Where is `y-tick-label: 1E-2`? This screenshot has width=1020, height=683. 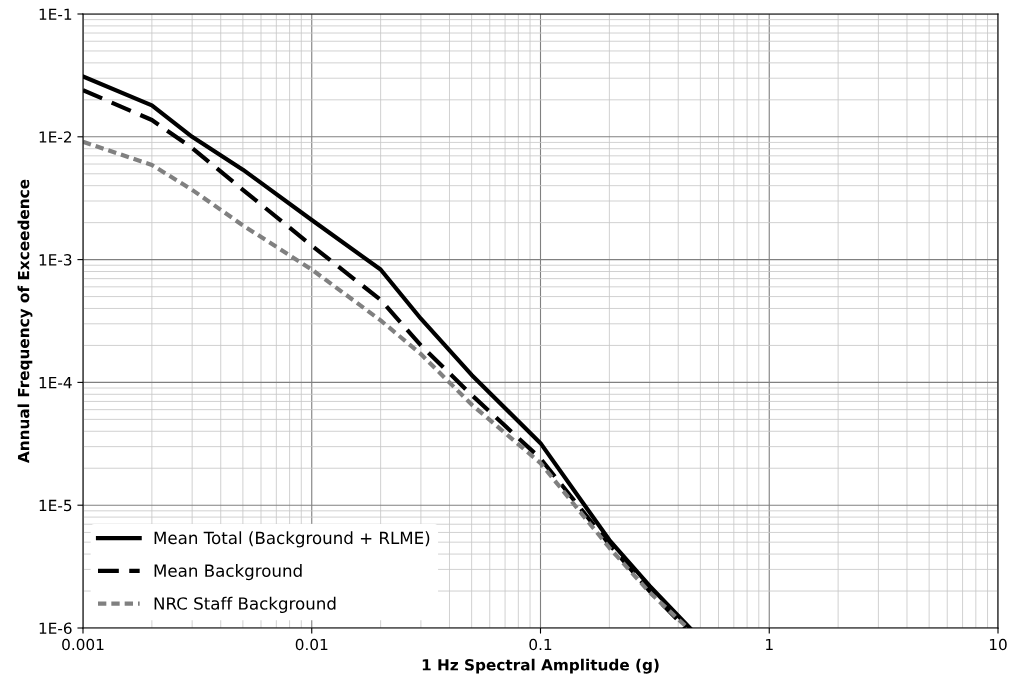
y-tick-label: 1E-2 is located at coordinates (55, 137).